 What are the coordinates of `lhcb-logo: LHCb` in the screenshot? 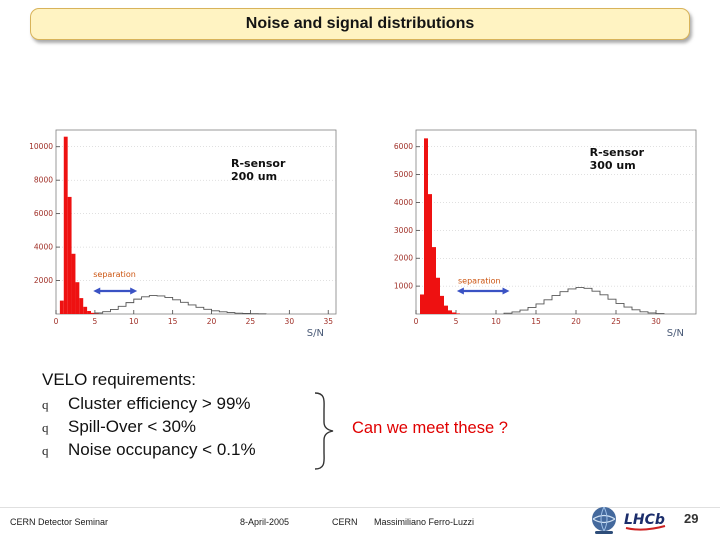 It's located at (645, 521).